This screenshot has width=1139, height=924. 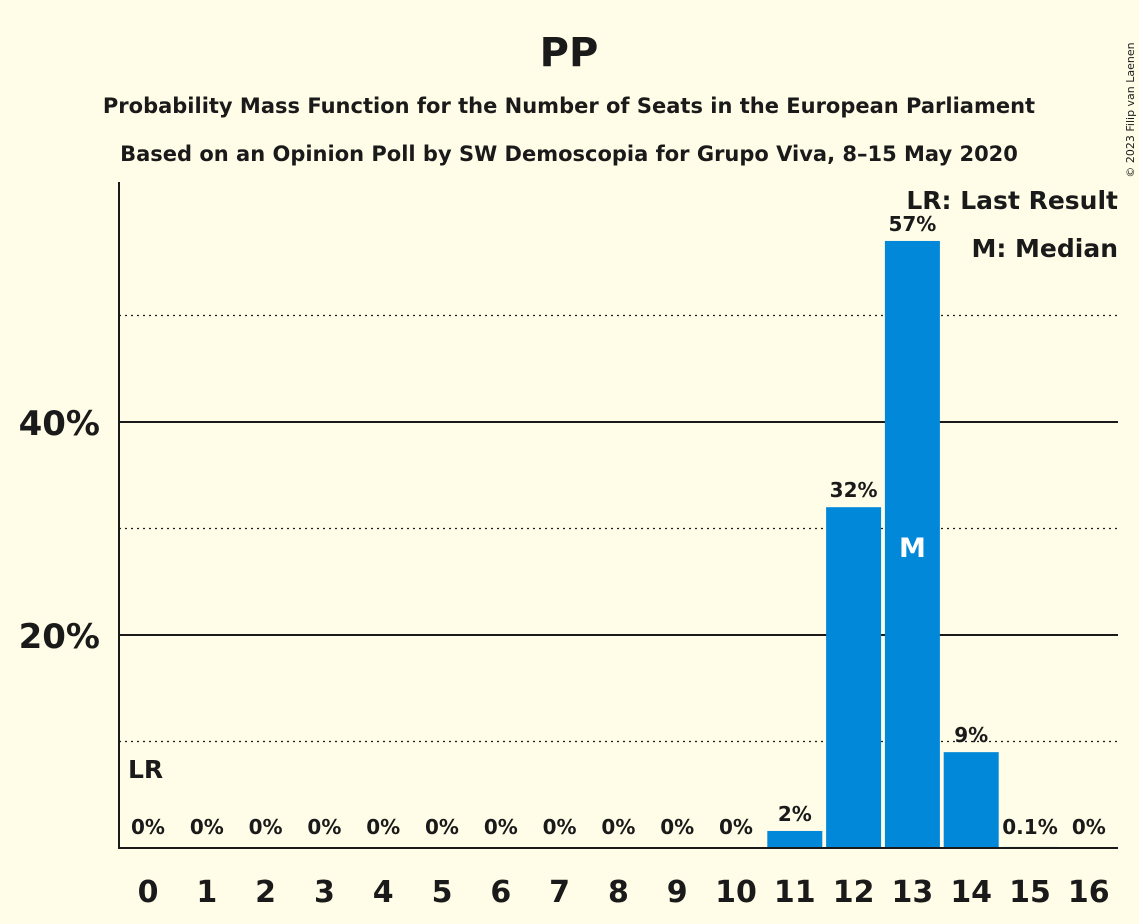 What do you see at coordinates (912, 548) in the screenshot?
I see `median-marker: M` at bounding box center [912, 548].